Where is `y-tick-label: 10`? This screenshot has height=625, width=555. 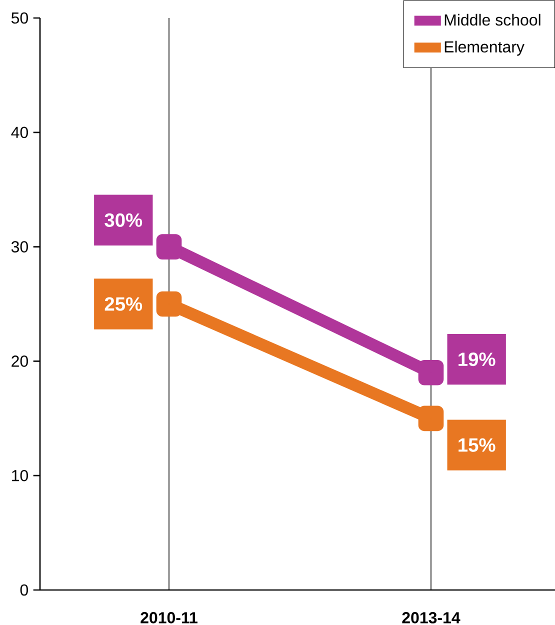 y-tick-label: 10 is located at coordinates (20, 476).